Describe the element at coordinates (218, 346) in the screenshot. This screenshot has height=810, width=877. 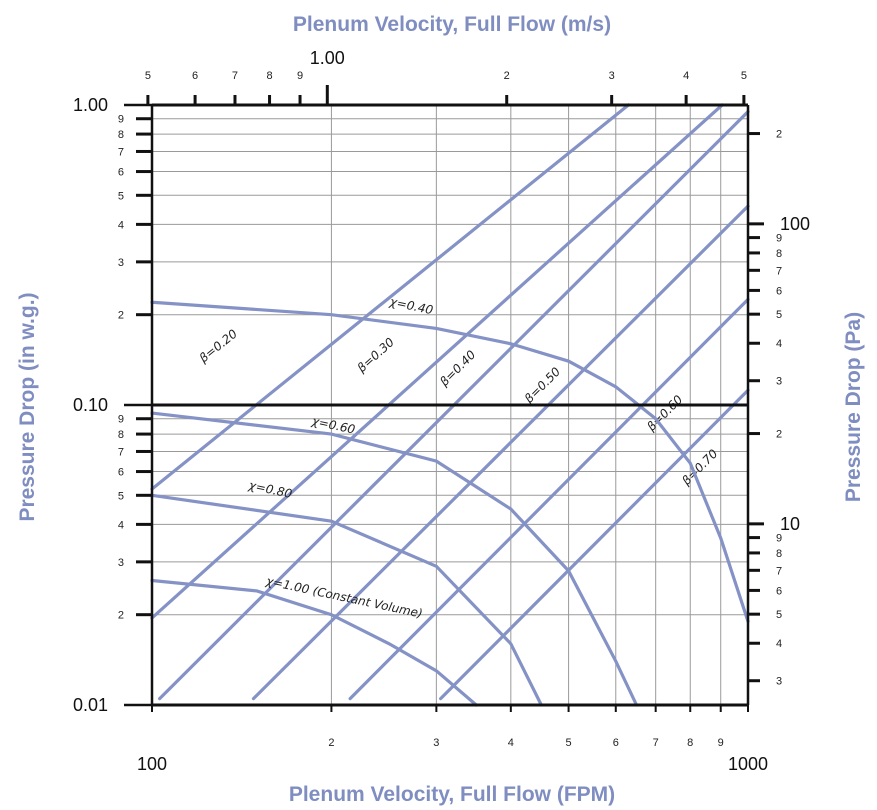
I see `series-label-0: β=0.20` at that location.